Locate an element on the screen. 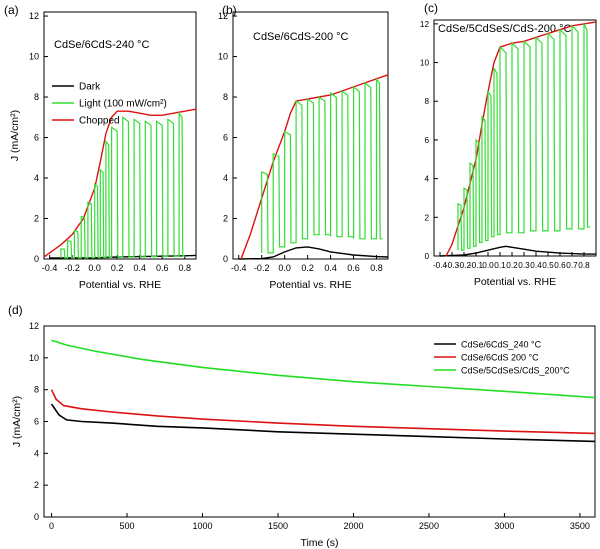 The width and height of the screenshot is (600, 549). series-cdse-6cds-200-c is located at coordinates (323, 412).